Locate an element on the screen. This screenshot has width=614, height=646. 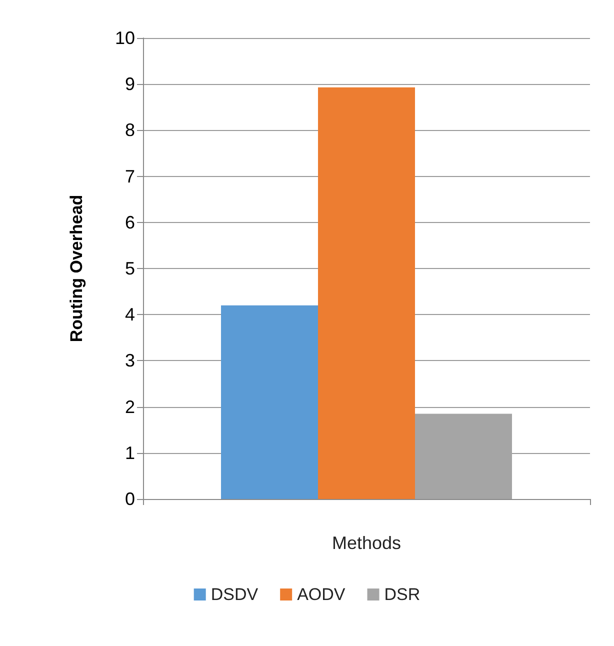
y-tick-label: 3 is located at coordinates (129, 360).